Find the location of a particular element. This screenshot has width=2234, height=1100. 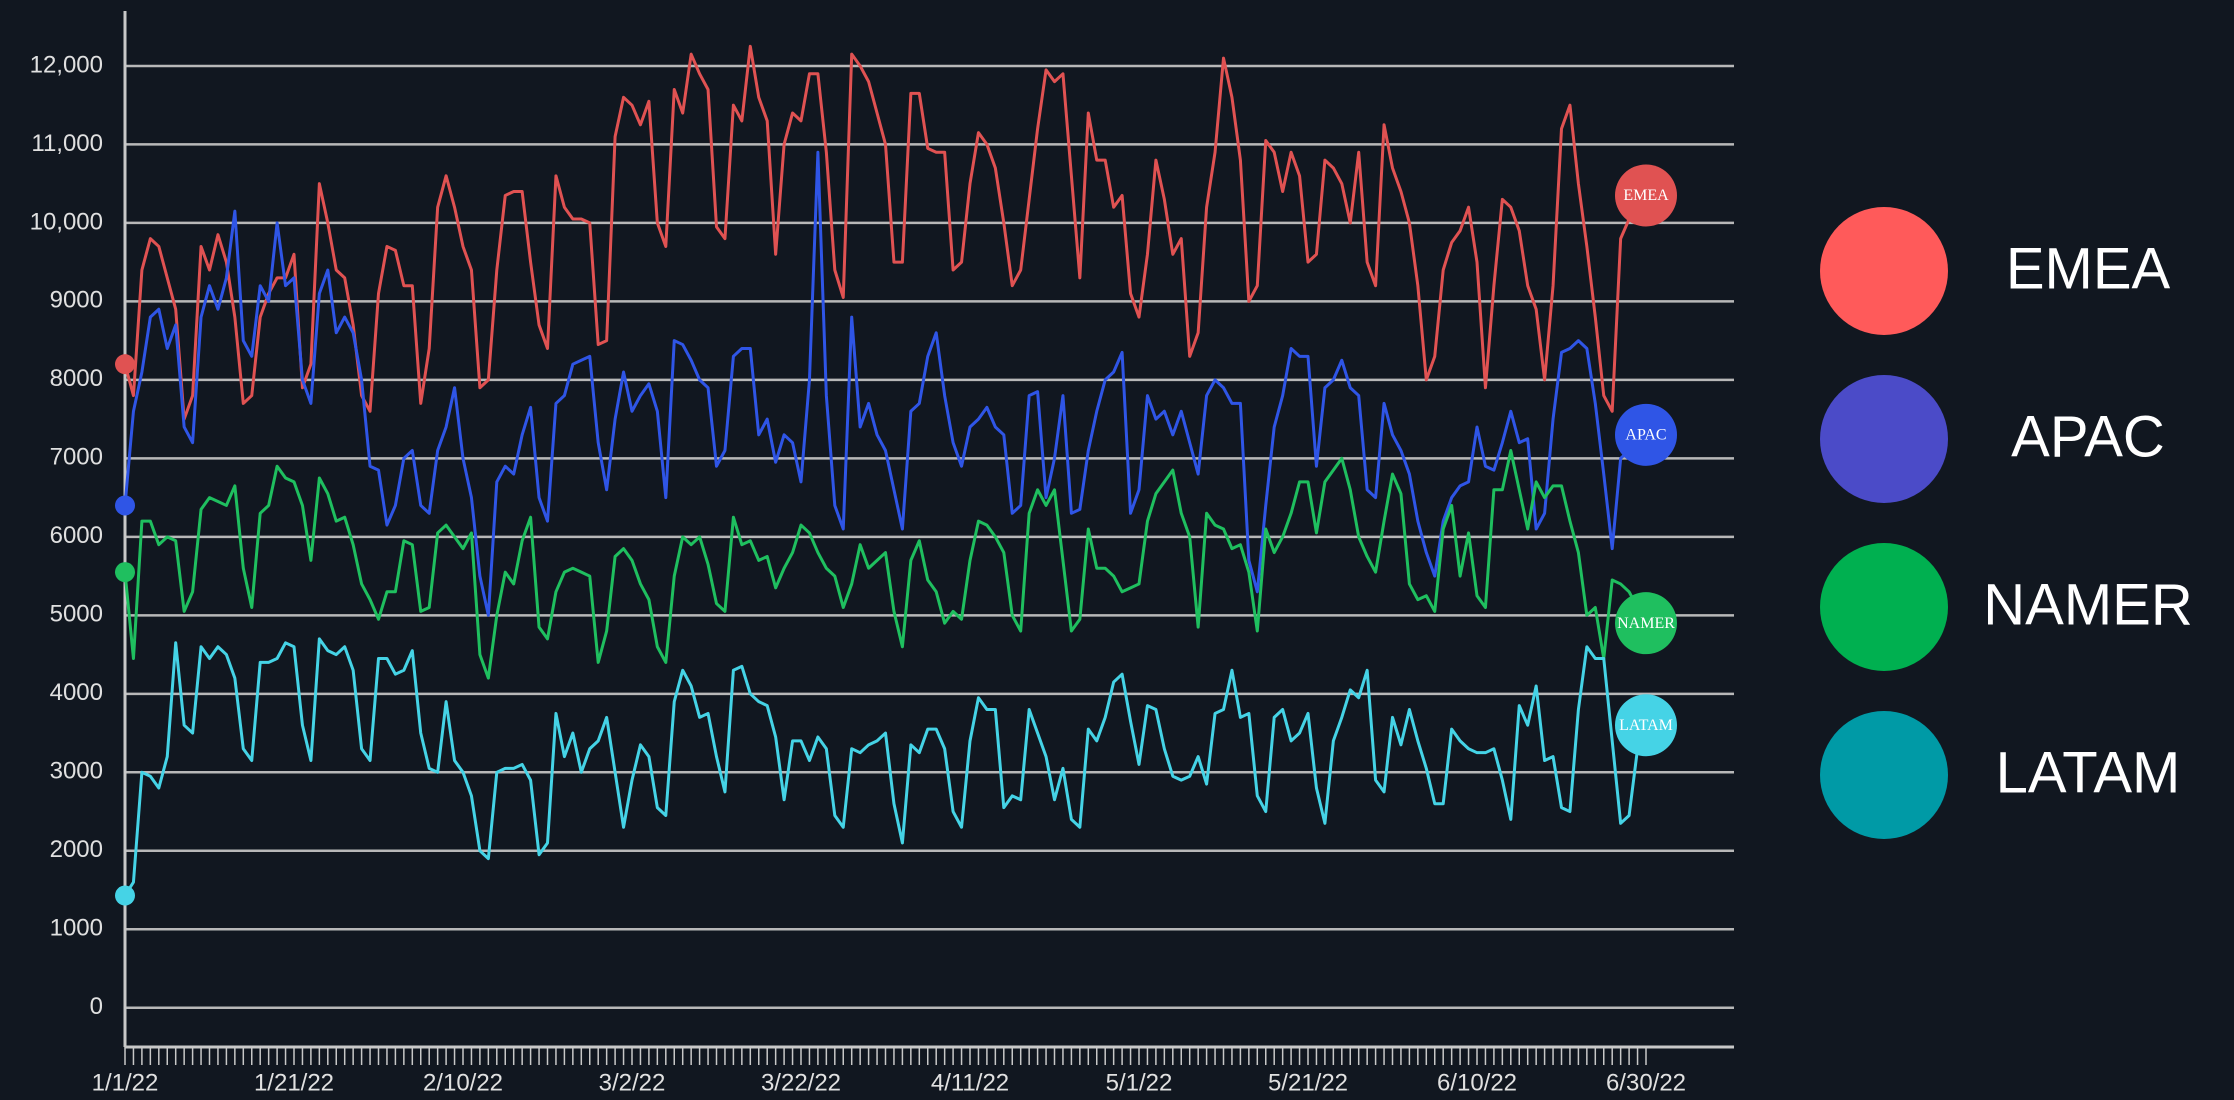

end-label: APAC is located at coordinates (1645, 434).